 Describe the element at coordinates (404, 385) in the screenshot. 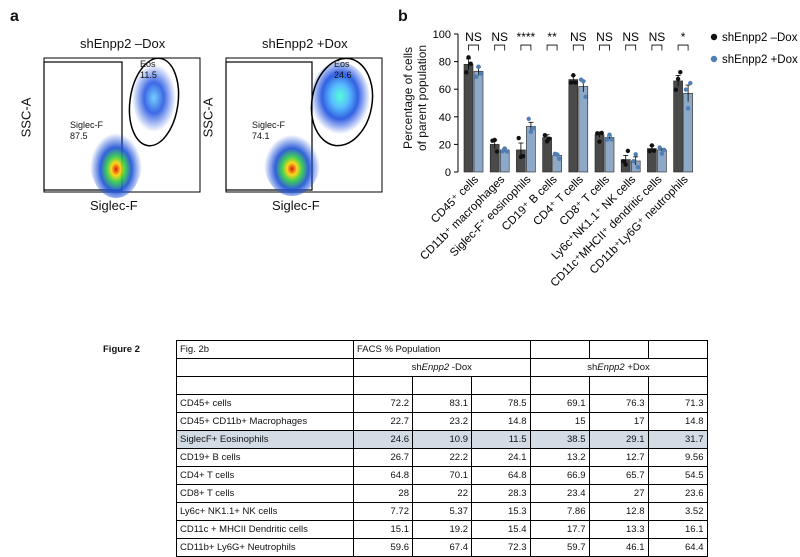

I see `table-spacer-row` at that location.